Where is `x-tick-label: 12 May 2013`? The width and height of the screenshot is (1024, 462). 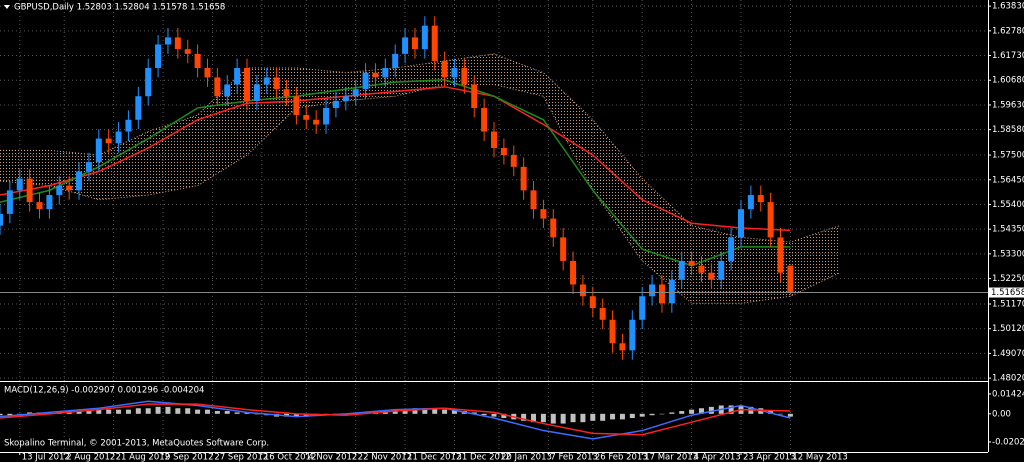
x-tick-label: 12 May 2013 is located at coordinates (819, 457).